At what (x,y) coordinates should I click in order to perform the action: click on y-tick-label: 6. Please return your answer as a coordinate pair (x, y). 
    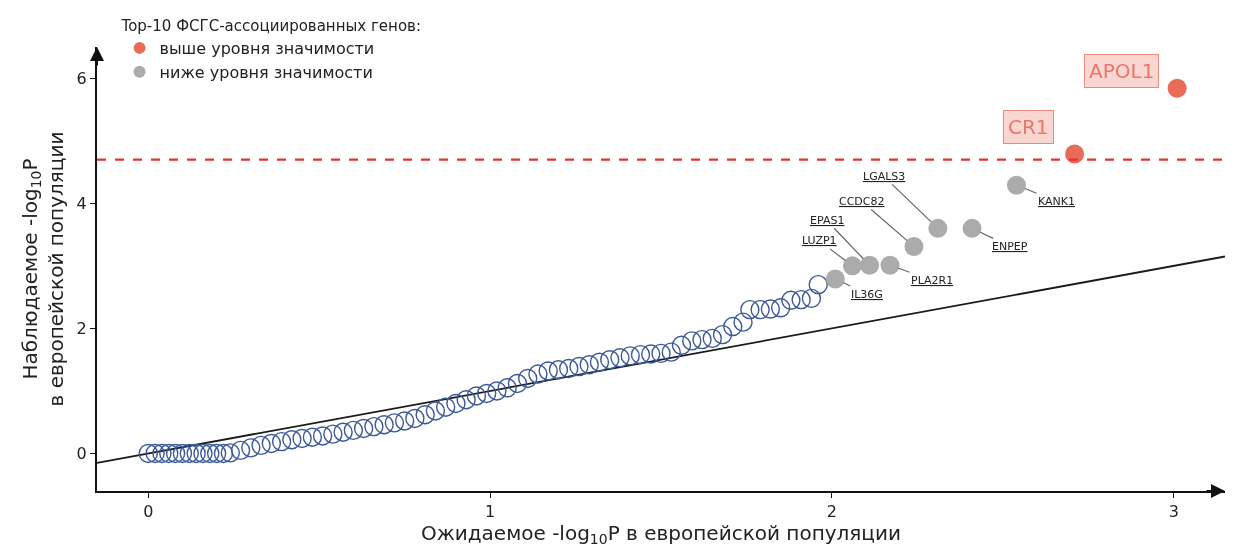
    Looking at the image, I should click on (81, 78).